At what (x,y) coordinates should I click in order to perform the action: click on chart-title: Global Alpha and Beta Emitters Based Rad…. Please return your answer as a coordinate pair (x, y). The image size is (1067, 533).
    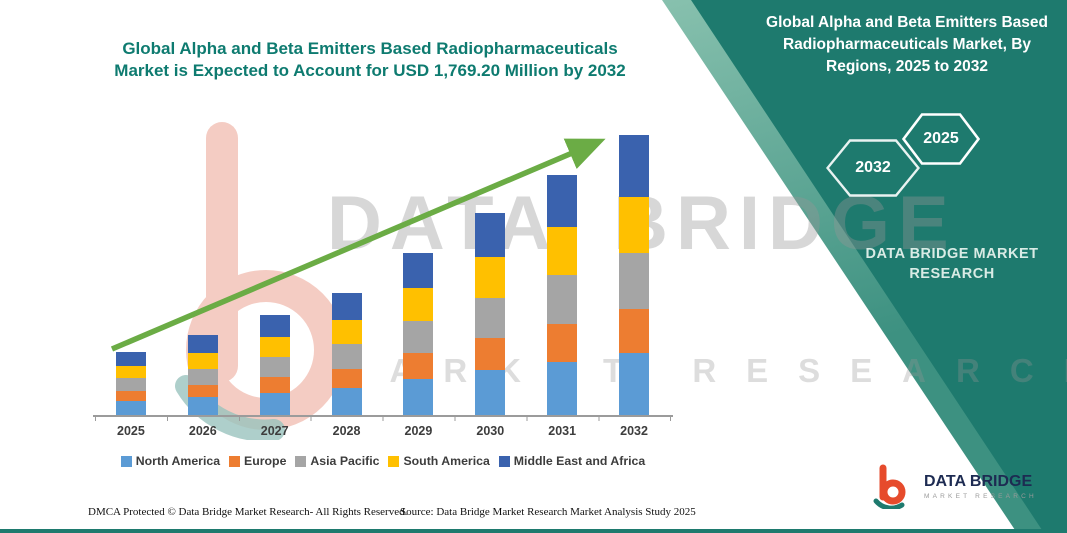
    Looking at the image, I should click on (370, 59).